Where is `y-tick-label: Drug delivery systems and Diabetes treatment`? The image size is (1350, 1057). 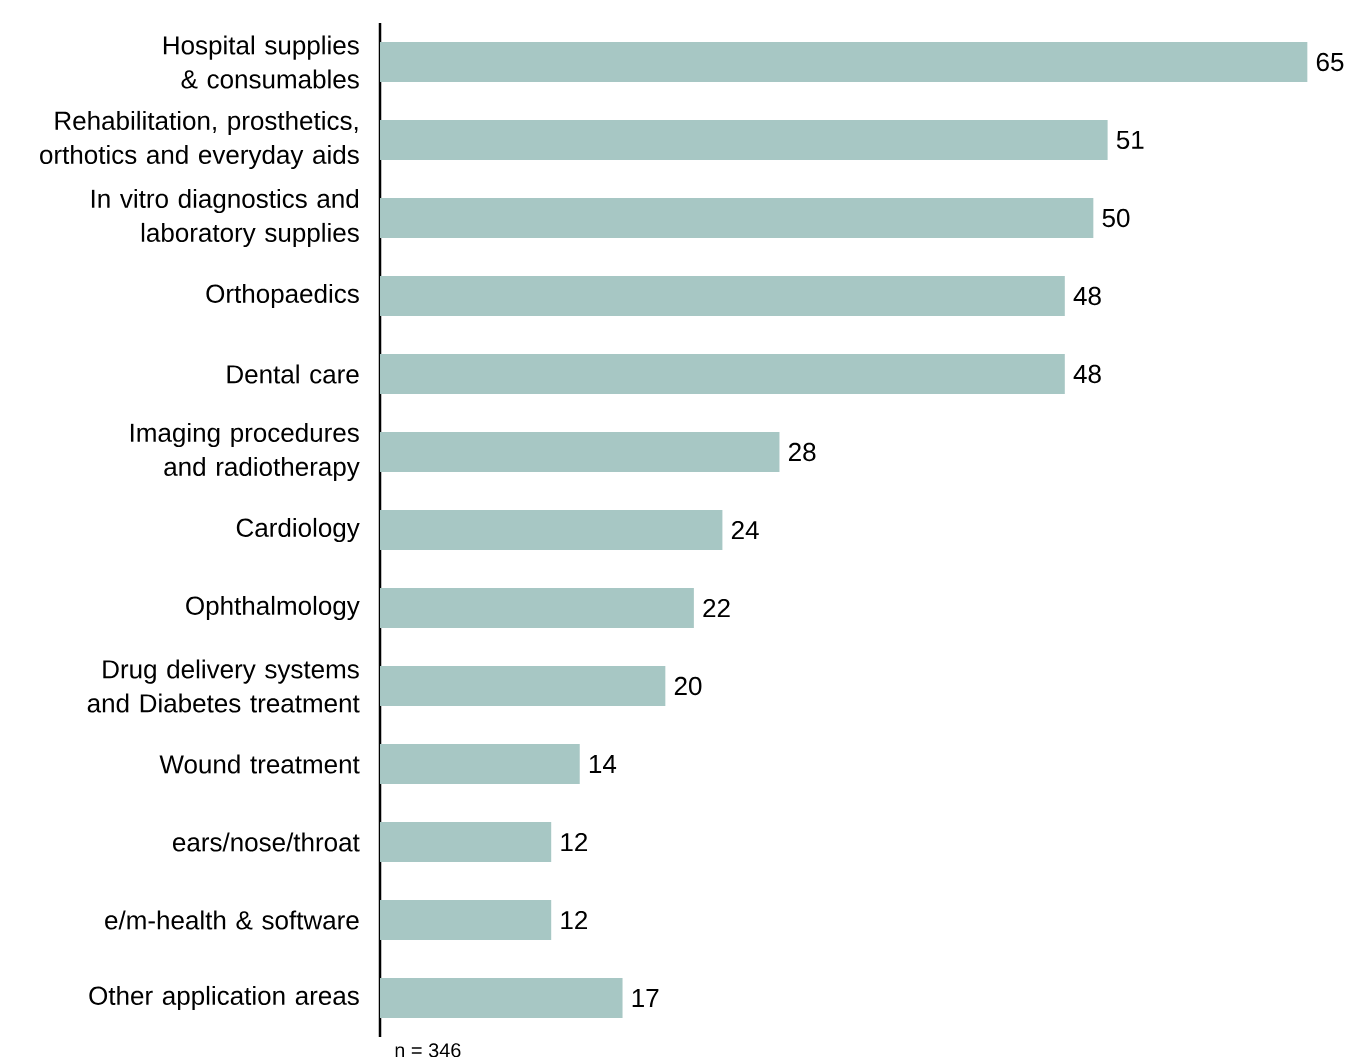 y-tick-label: Drug delivery systems and Diabetes treatment is located at coordinates (223, 686).